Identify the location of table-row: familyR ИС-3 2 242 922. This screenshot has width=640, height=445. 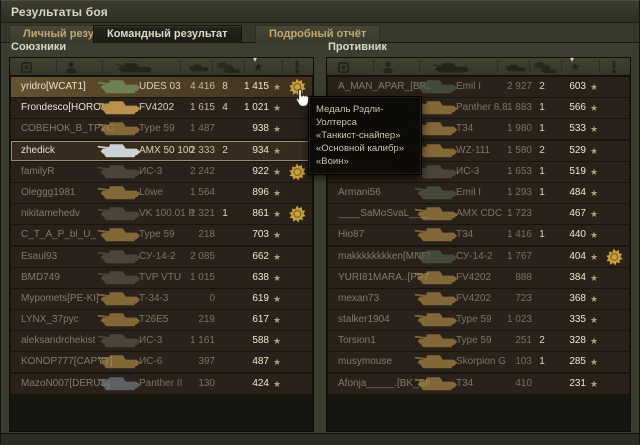
(161, 171).